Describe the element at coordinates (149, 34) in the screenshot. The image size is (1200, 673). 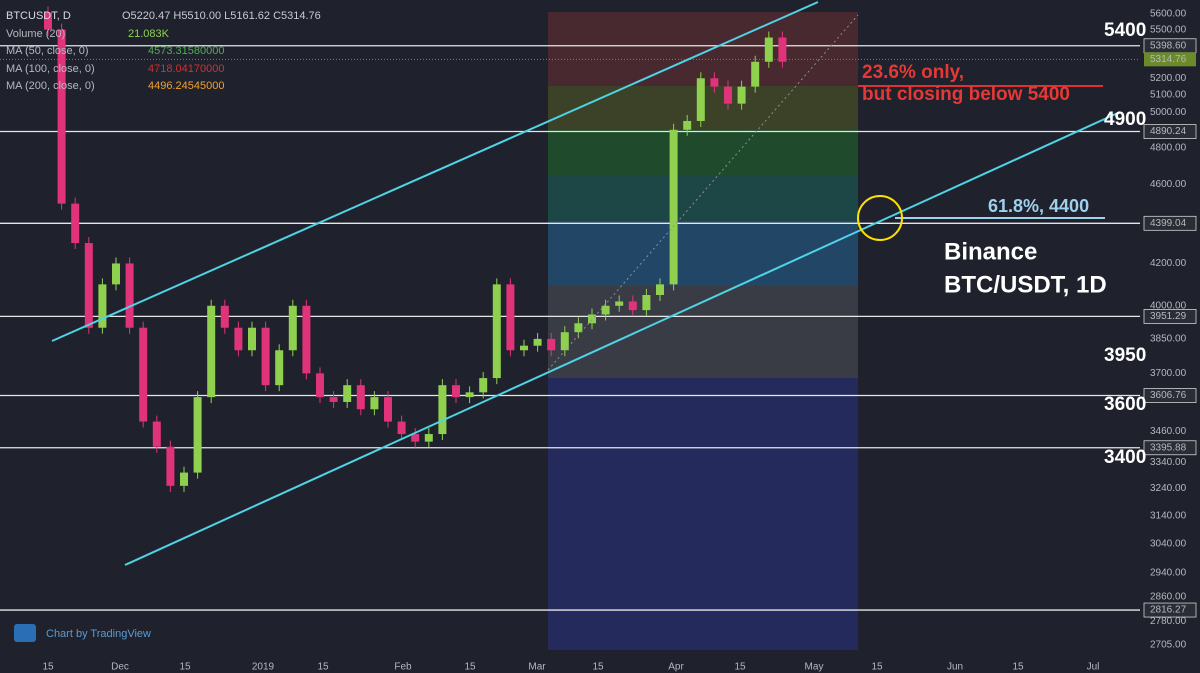
I see `indicator-value: 21.083K` at that location.